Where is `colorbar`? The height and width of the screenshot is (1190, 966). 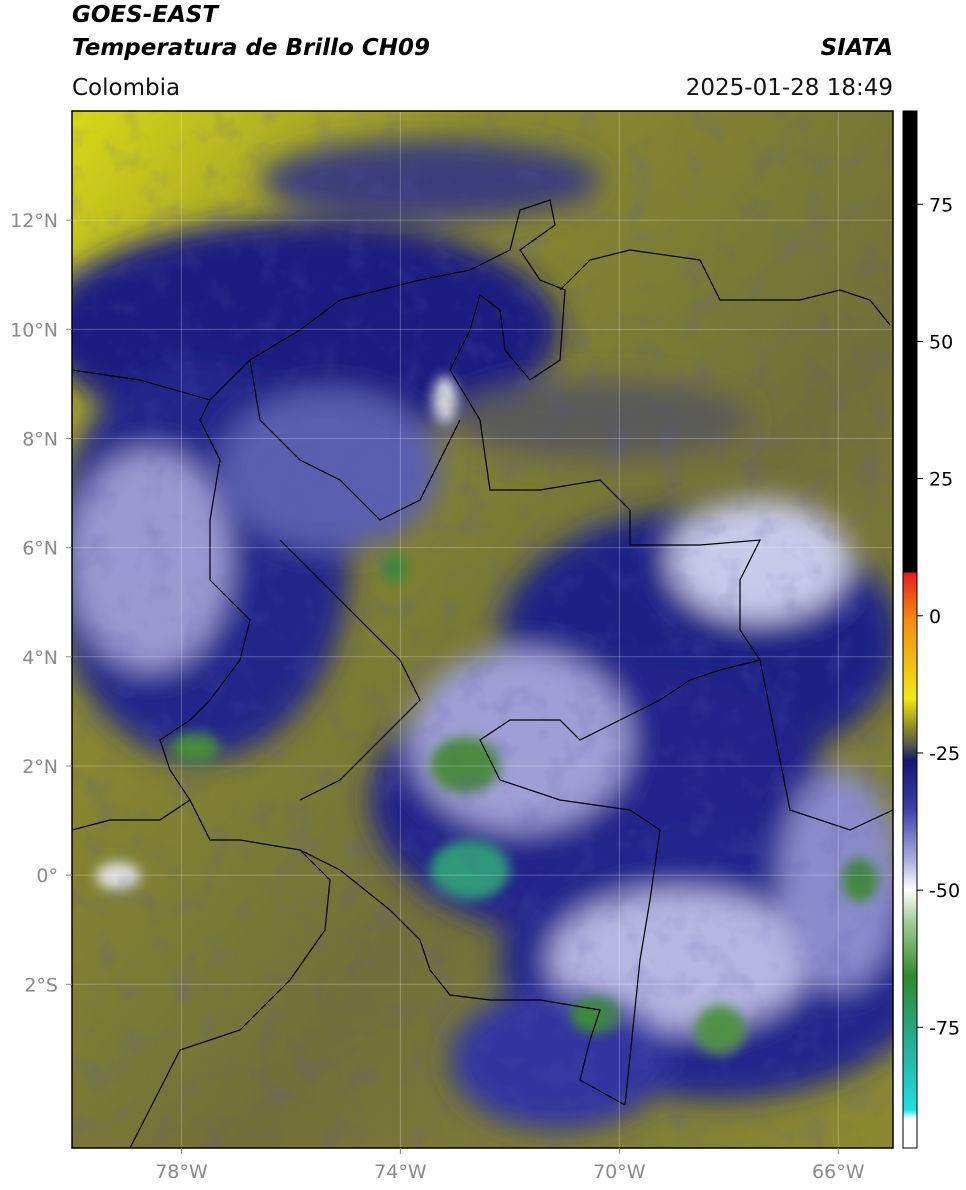 colorbar is located at coordinates (910, 629).